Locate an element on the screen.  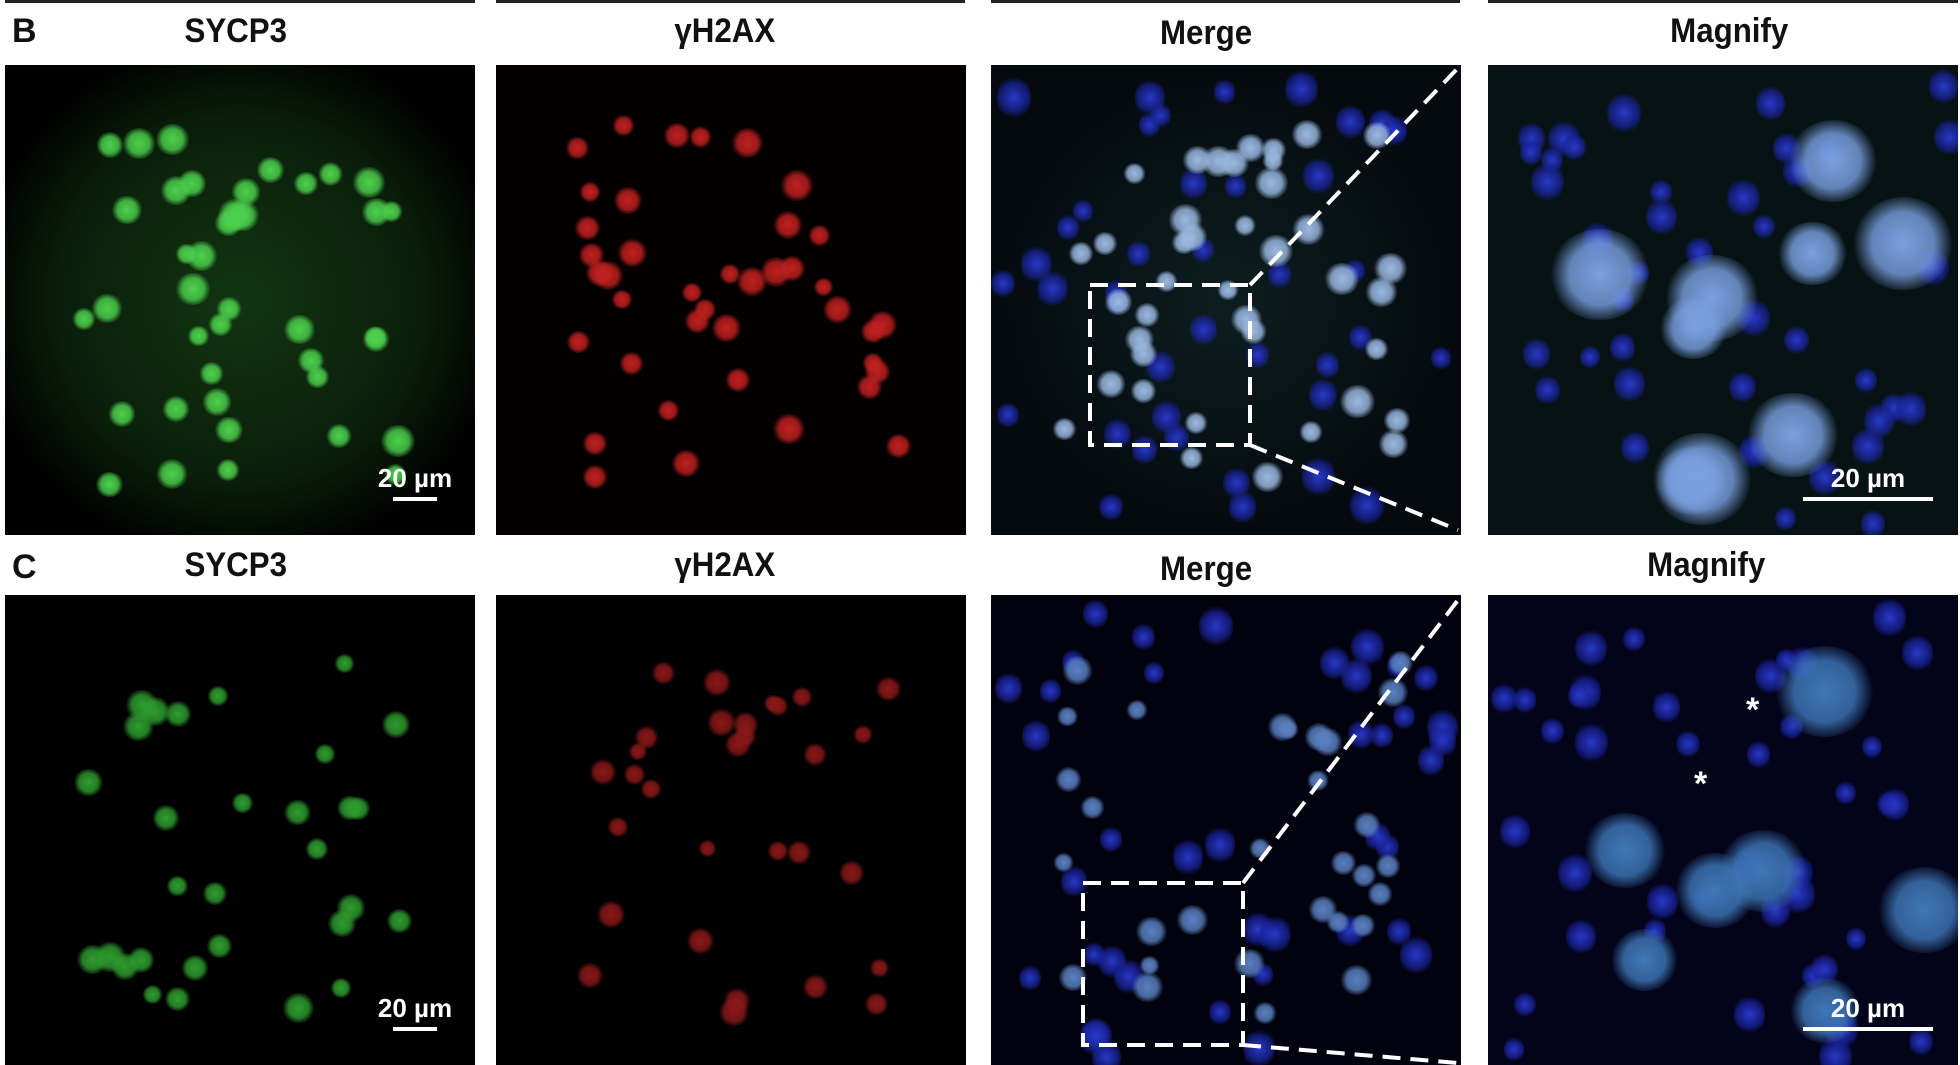
image-sycp3-c: 20 µm is located at coordinates (240, 830).